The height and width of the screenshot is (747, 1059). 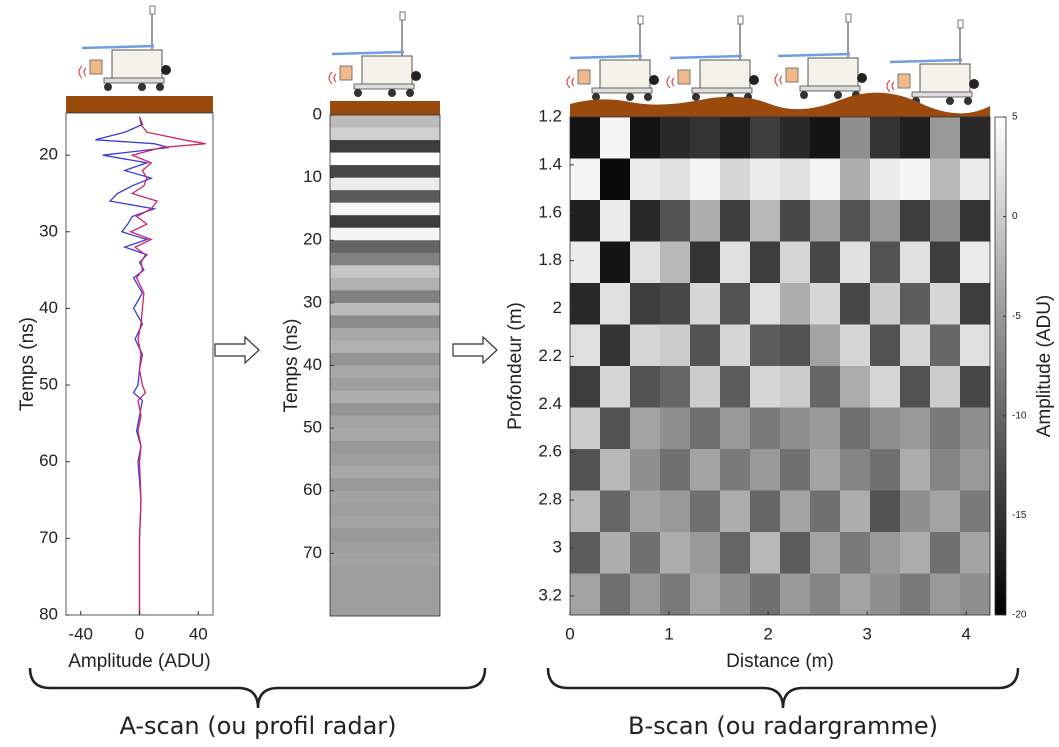 What do you see at coordinates (866, 633) in the screenshot?
I see `x-tick-label: 3` at bounding box center [866, 633].